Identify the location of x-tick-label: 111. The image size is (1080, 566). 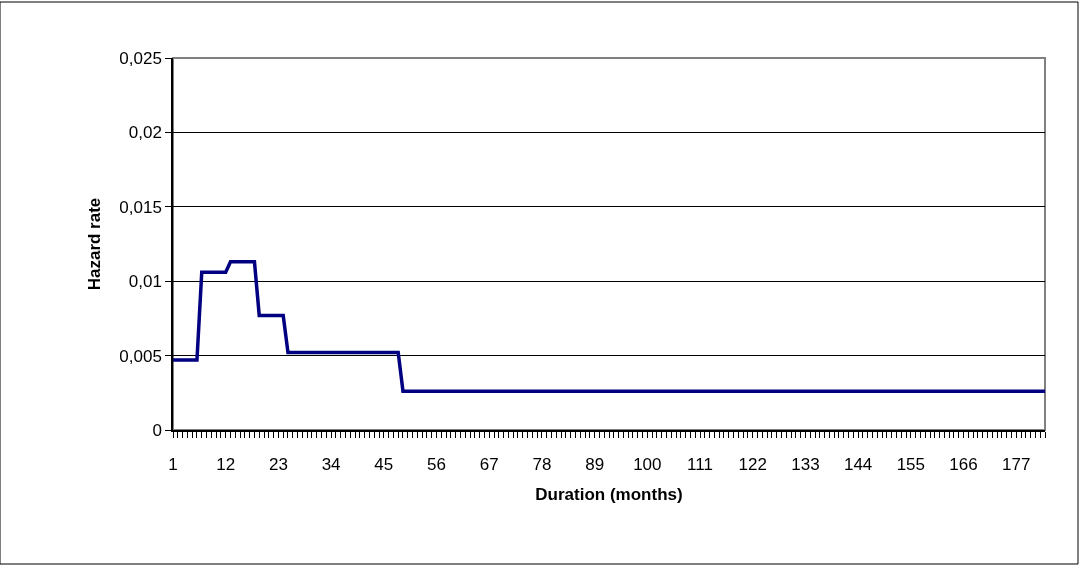
(700, 465).